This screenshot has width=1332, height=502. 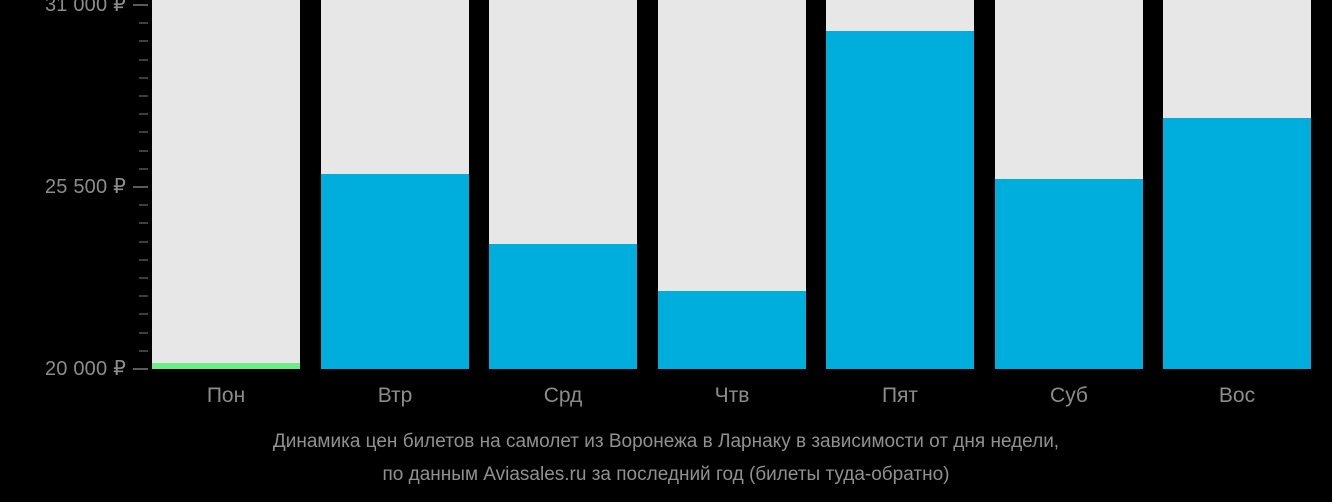 I want to click on x-axis-label: Пон, so click(x=226, y=395).